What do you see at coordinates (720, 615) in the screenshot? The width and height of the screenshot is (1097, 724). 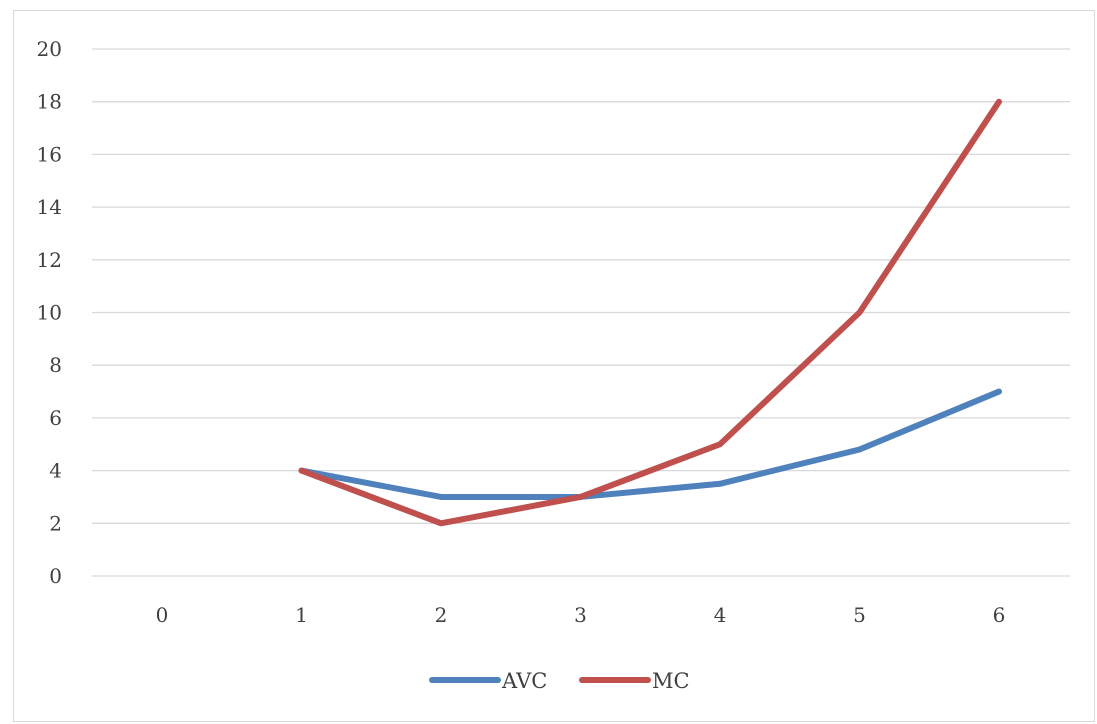 I see `x-tick-label: 4` at bounding box center [720, 615].